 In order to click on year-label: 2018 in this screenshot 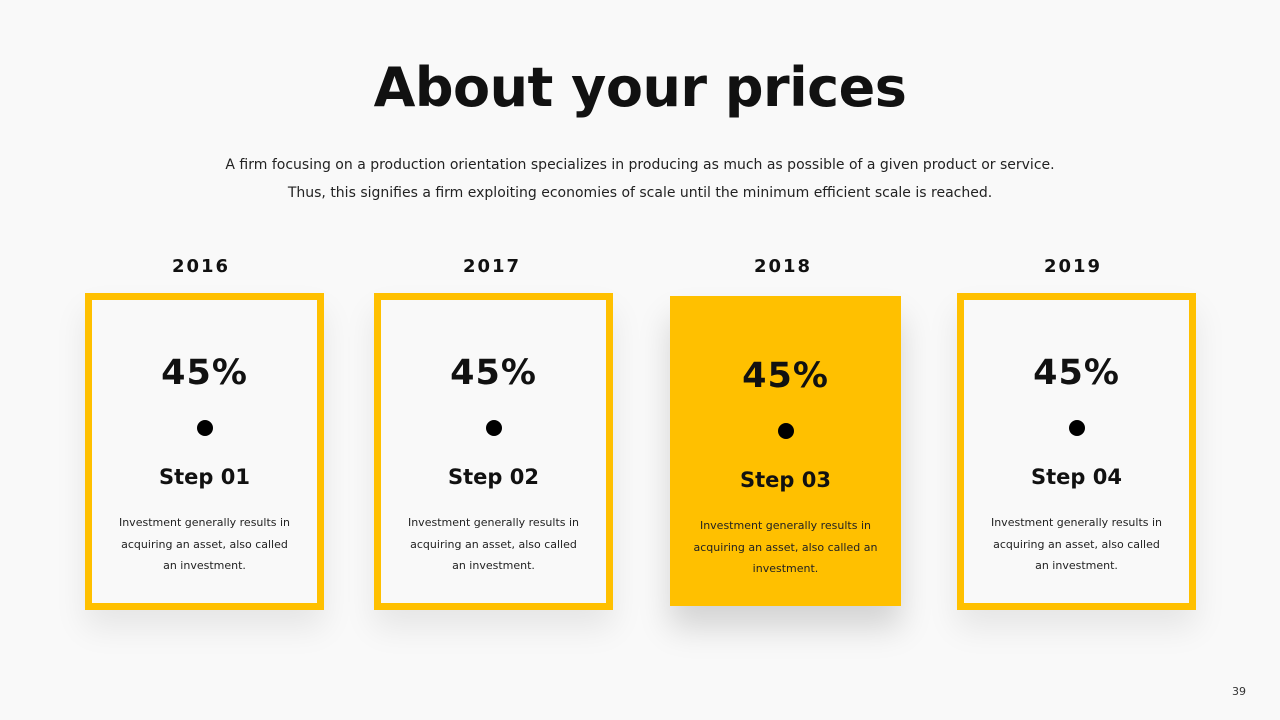, I will do `click(783, 266)`.